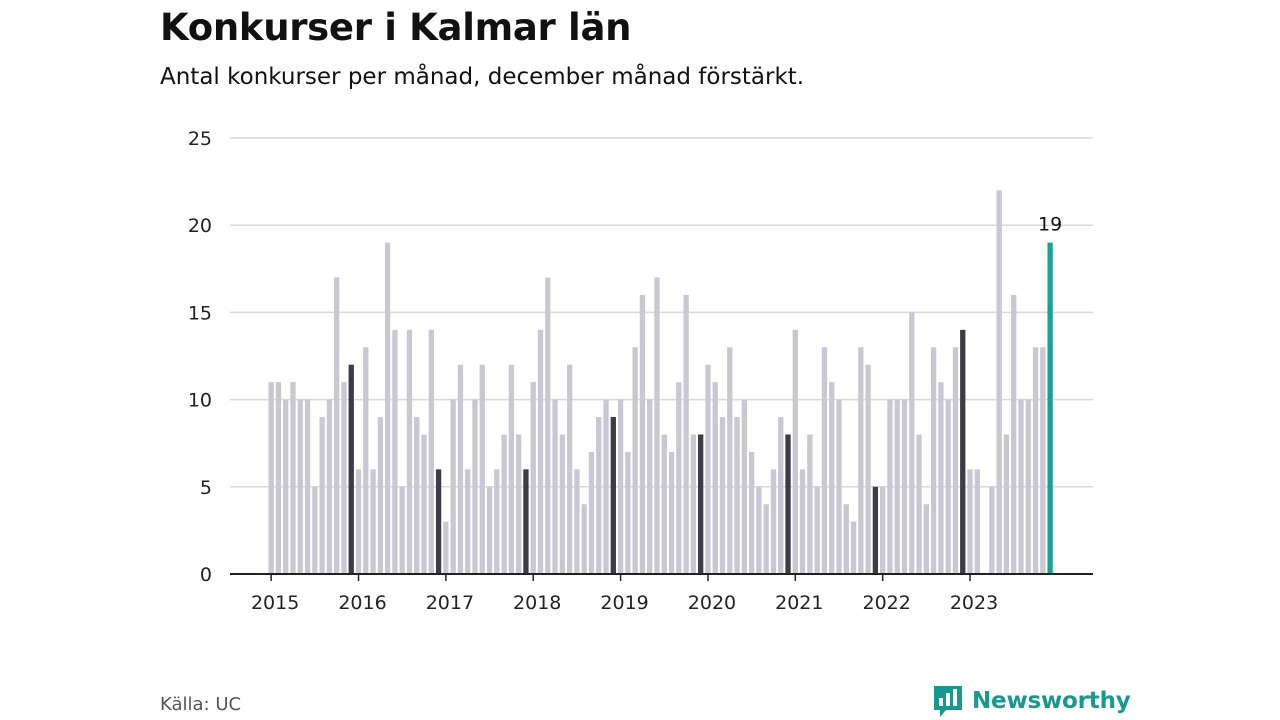 This screenshot has height=720, width=1280. I want to click on bar-chart-speech-bubble-icon, so click(948, 701).